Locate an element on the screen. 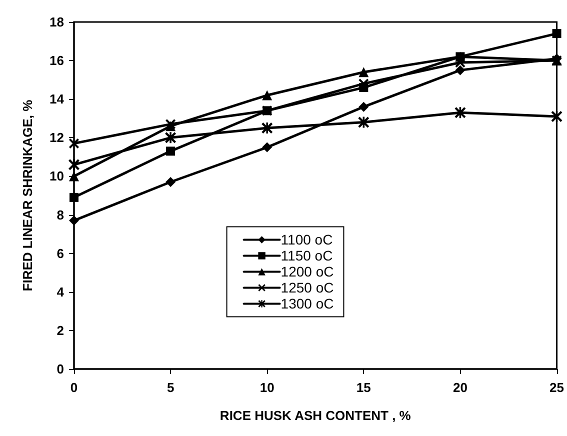 This screenshot has width=567, height=436. y-tick-label: 0 is located at coordinates (60, 369).